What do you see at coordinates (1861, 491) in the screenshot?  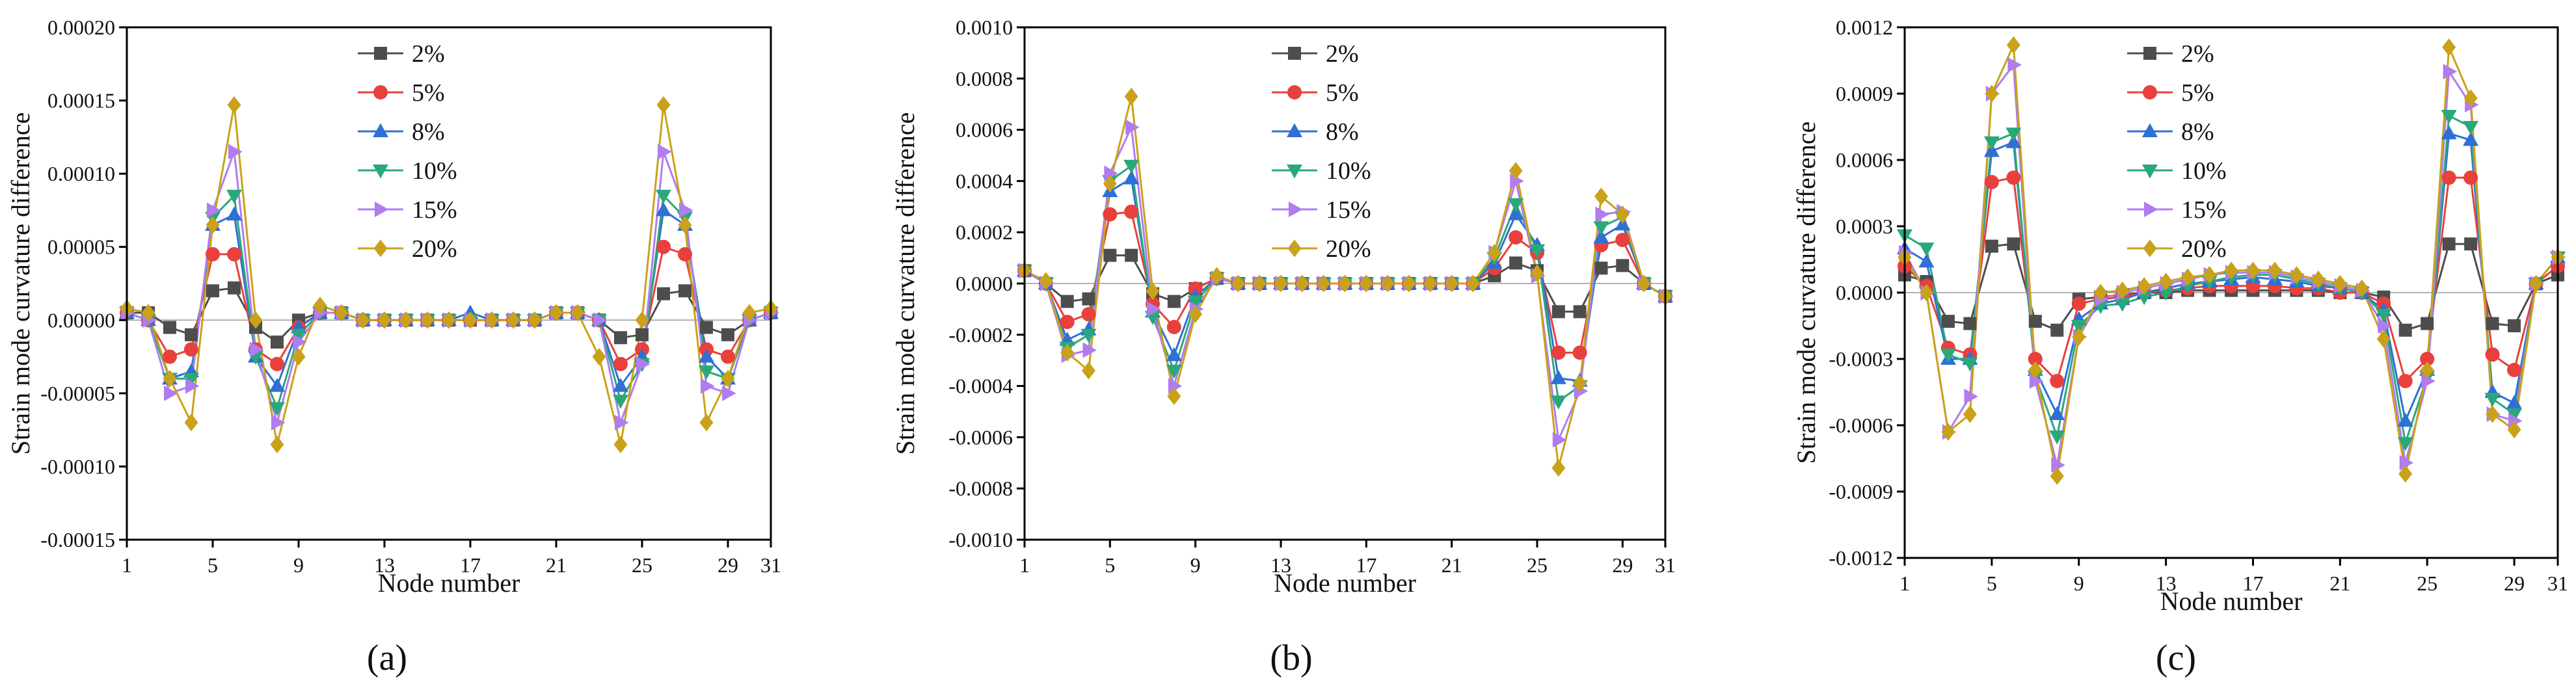 I see `y-tick-label: -0.0009` at bounding box center [1861, 491].